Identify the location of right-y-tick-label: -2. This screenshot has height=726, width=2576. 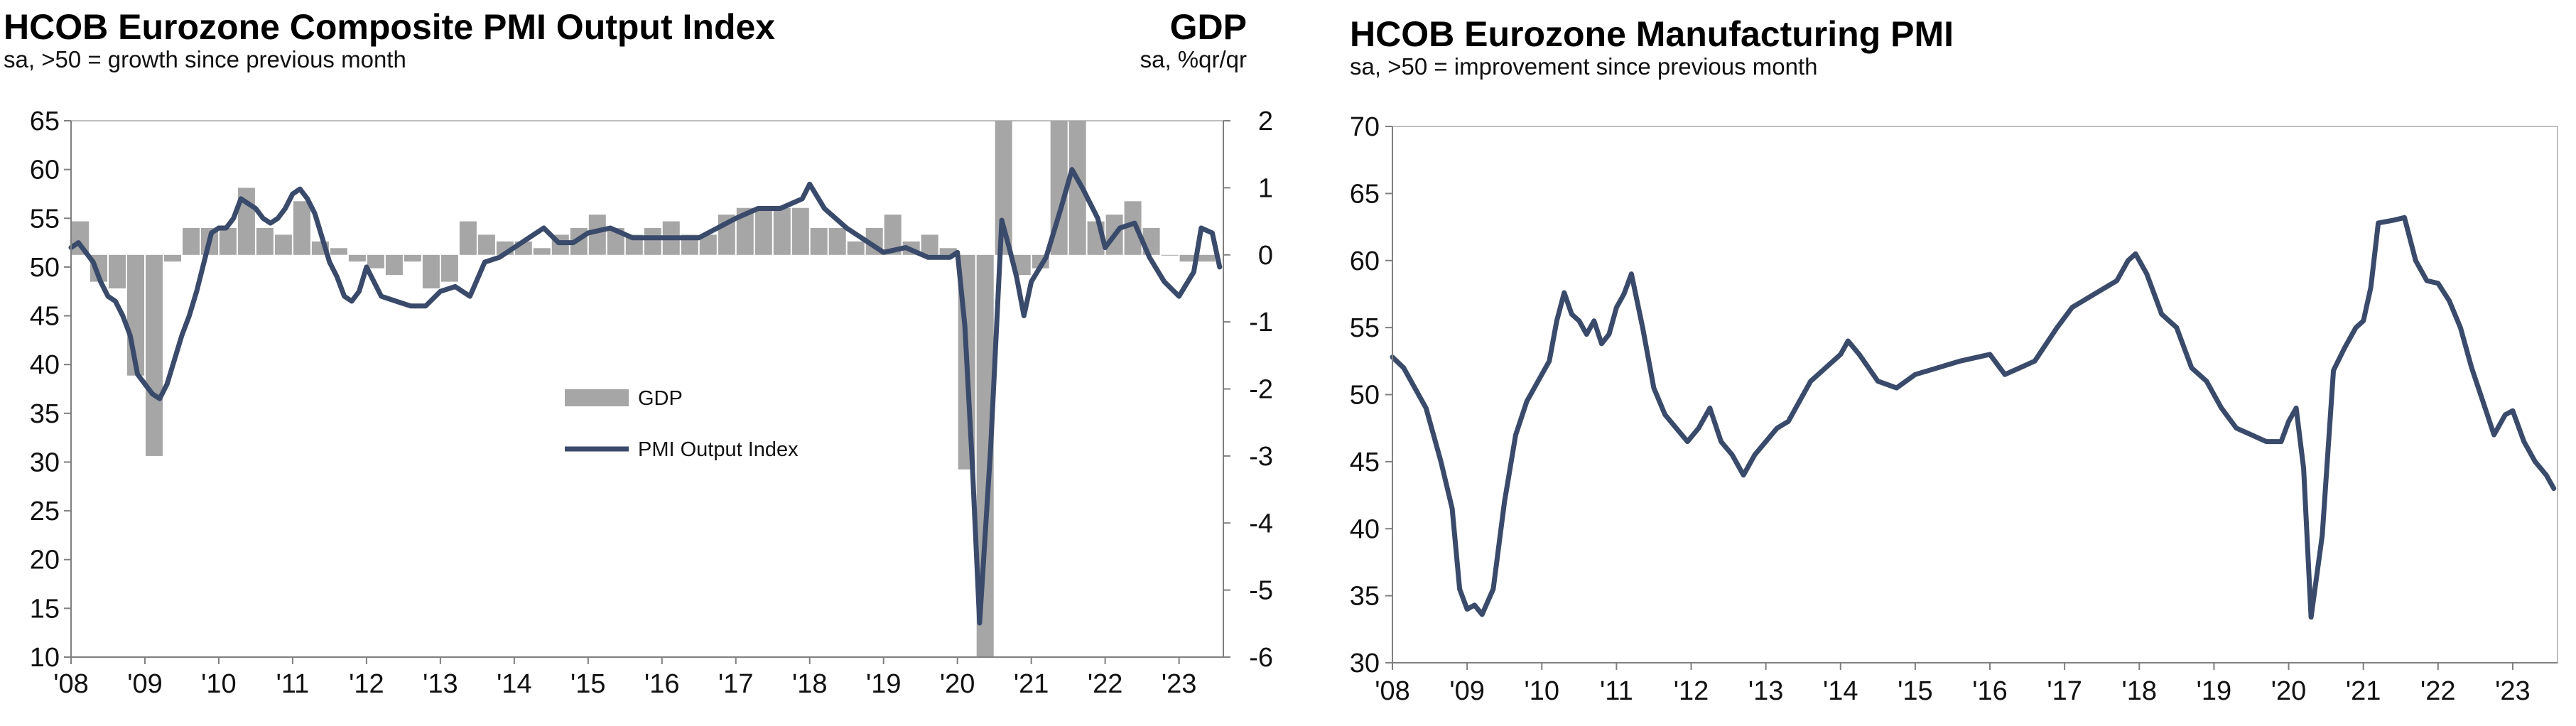
(1261, 390).